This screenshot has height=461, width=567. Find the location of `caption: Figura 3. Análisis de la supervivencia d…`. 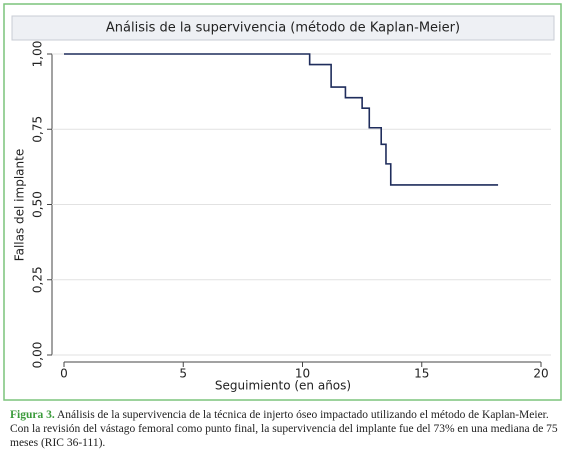

caption: Figura 3. Análisis de la supervivencia d… is located at coordinates (284, 429).